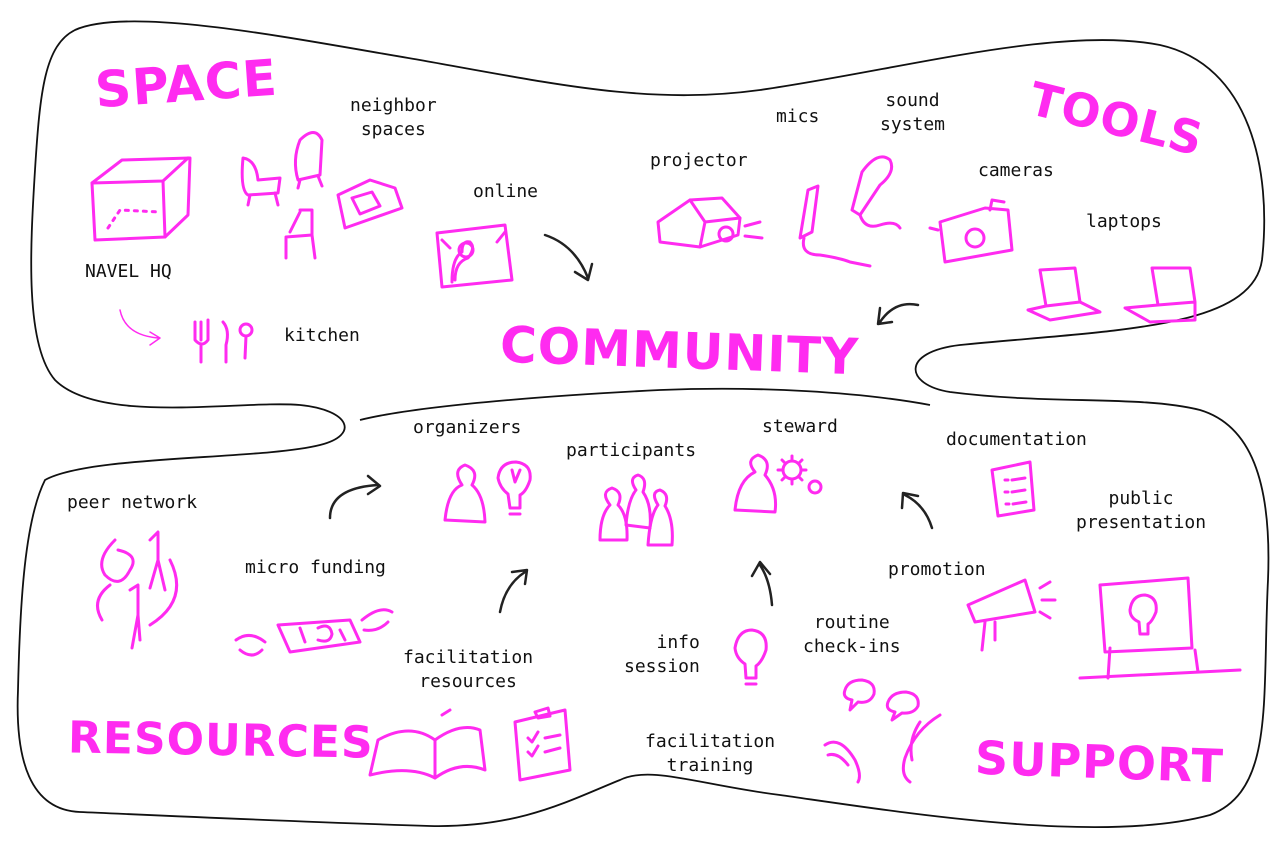 The width and height of the screenshot is (1280, 850). What do you see at coordinates (314, 632) in the screenshot?
I see `money-icon` at bounding box center [314, 632].